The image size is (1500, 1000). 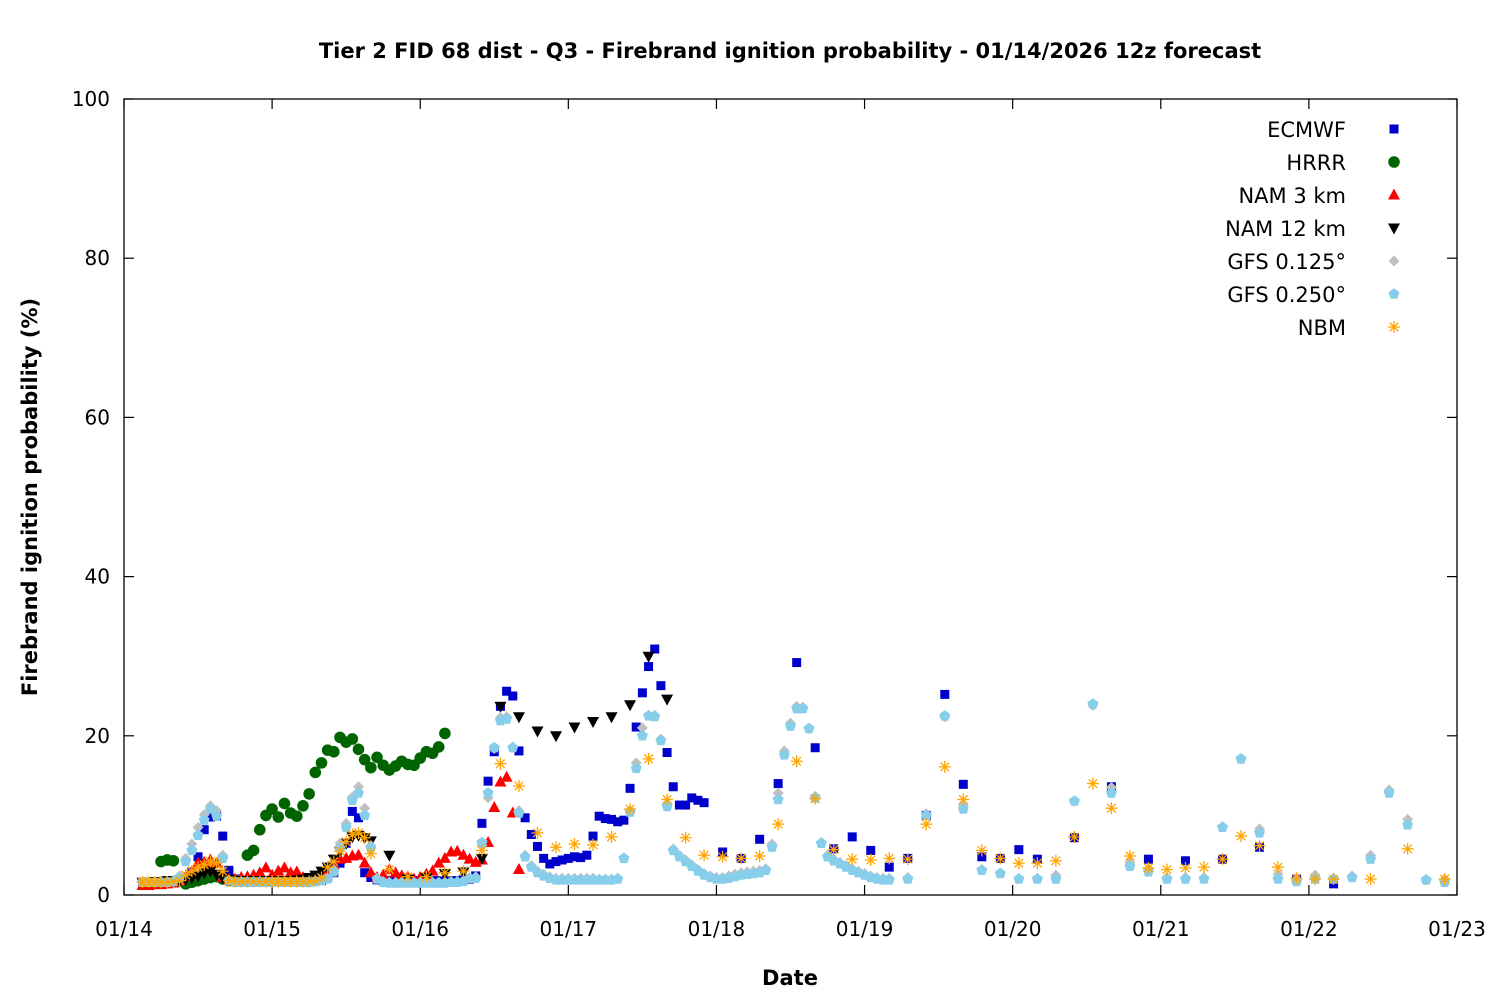 What do you see at coordinates (793, 820) in the screenshot?
I see `series-nbm` at bounding box center [793, 820].